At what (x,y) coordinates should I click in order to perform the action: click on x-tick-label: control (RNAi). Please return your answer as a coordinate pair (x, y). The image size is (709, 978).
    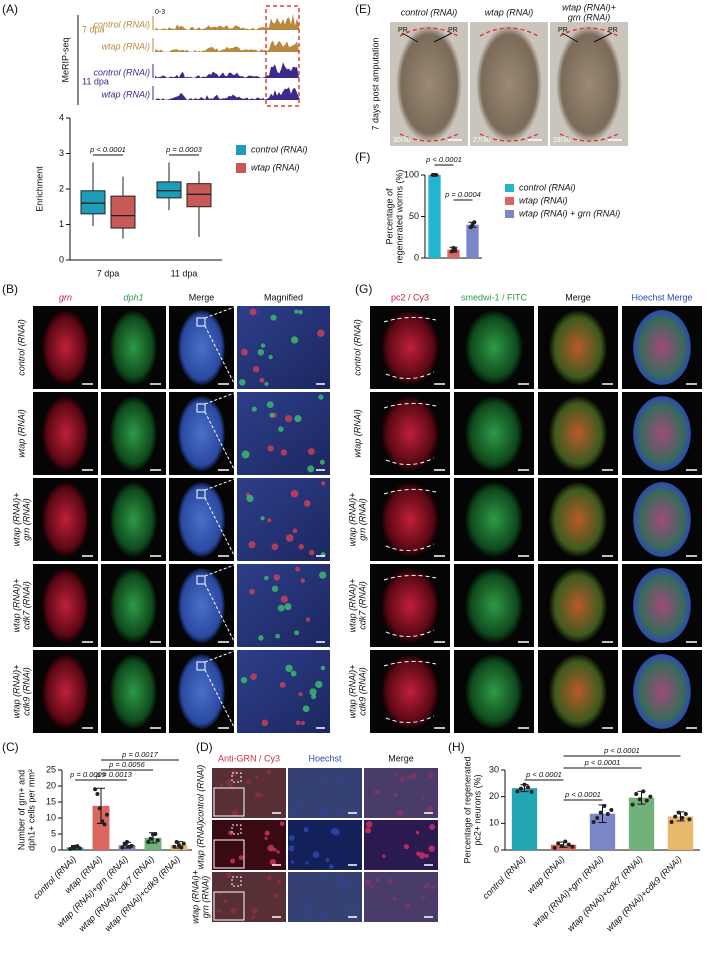
    Looking at the image, I should click on (504, 877).